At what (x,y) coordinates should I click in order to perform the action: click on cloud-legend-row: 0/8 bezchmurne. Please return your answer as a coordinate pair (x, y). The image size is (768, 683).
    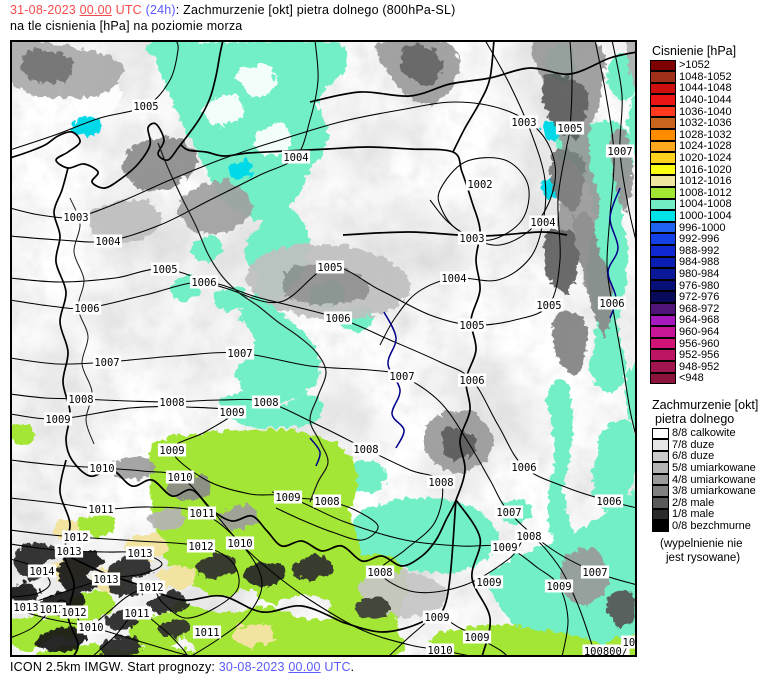
    Looking at the image, I should click on (704, 526).